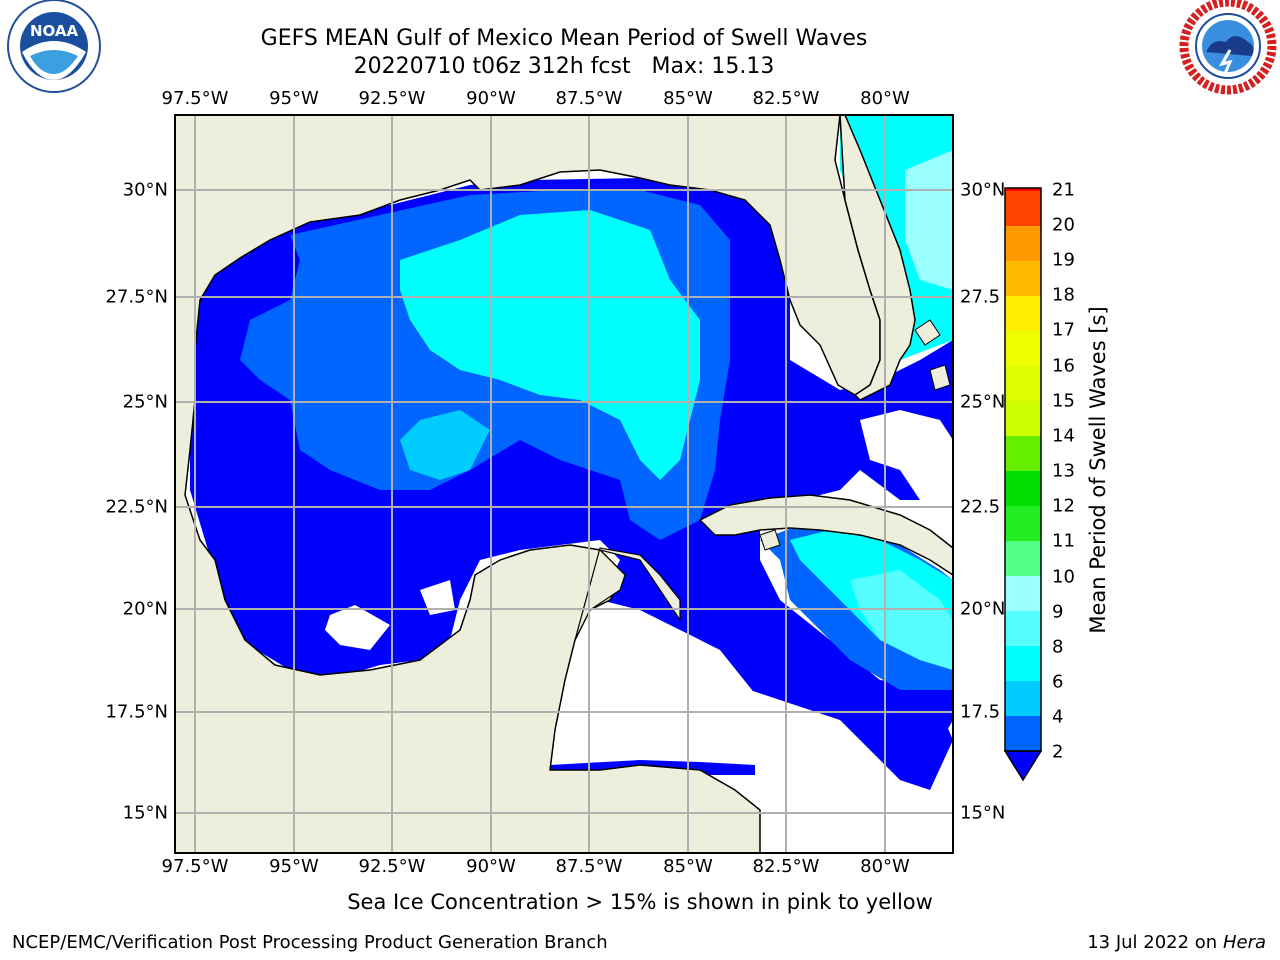  I want to click on colorbar-title: Mean Period of Swell Waves [s], so click(1098, 470).